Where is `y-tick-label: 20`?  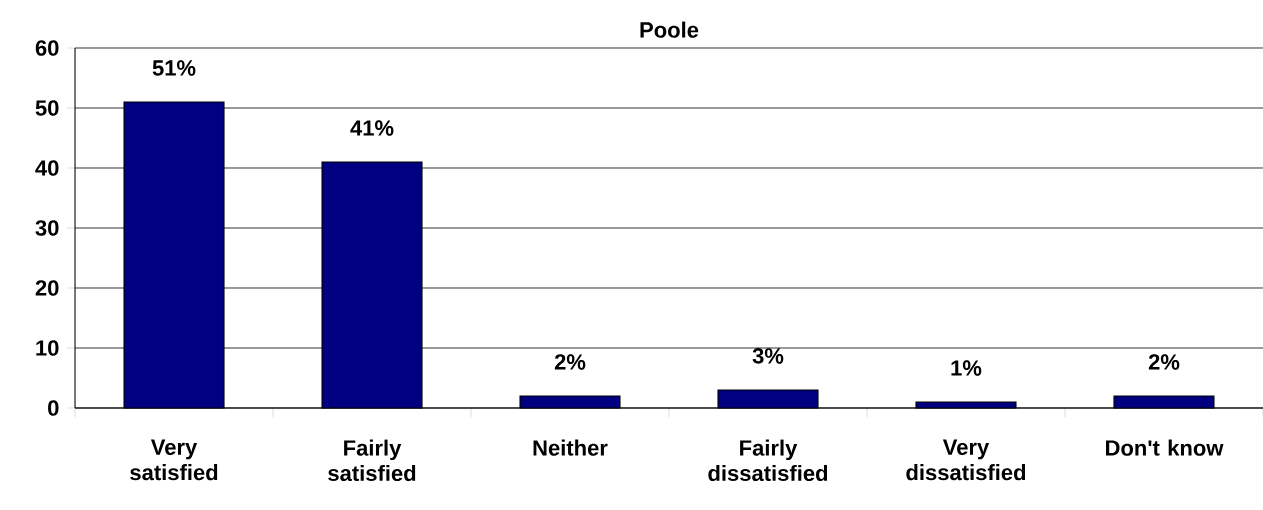
y-tick-label: 20 is located at coordinates (47, 288).